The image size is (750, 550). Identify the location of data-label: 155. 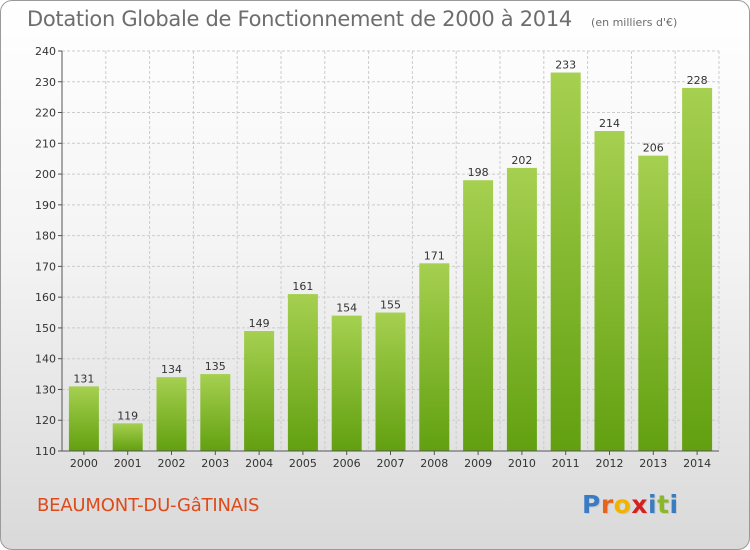
(390, 305).